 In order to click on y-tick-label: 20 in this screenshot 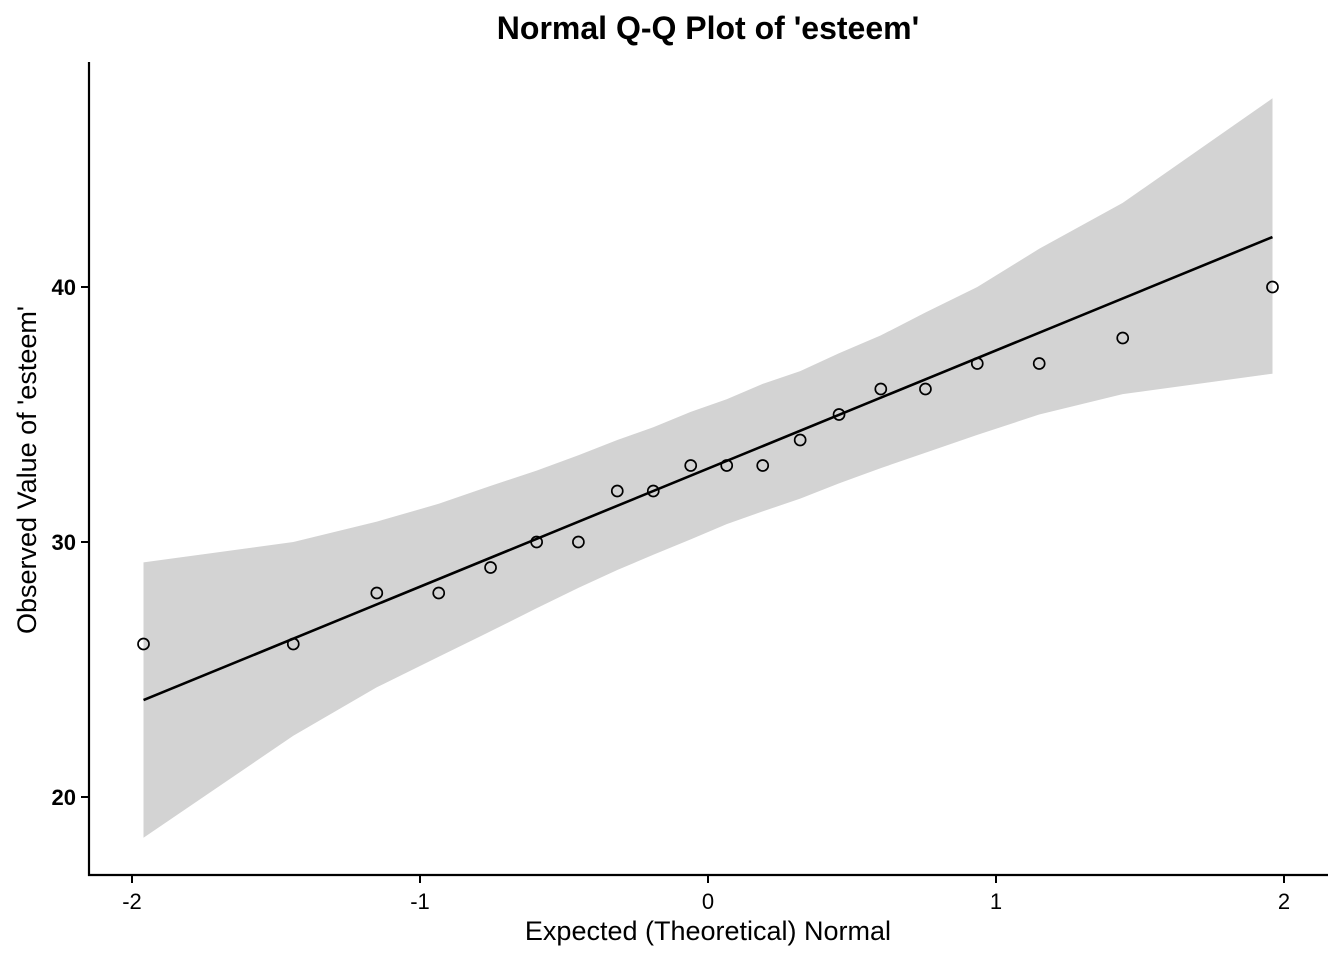, I will do `click(64, 797)`.